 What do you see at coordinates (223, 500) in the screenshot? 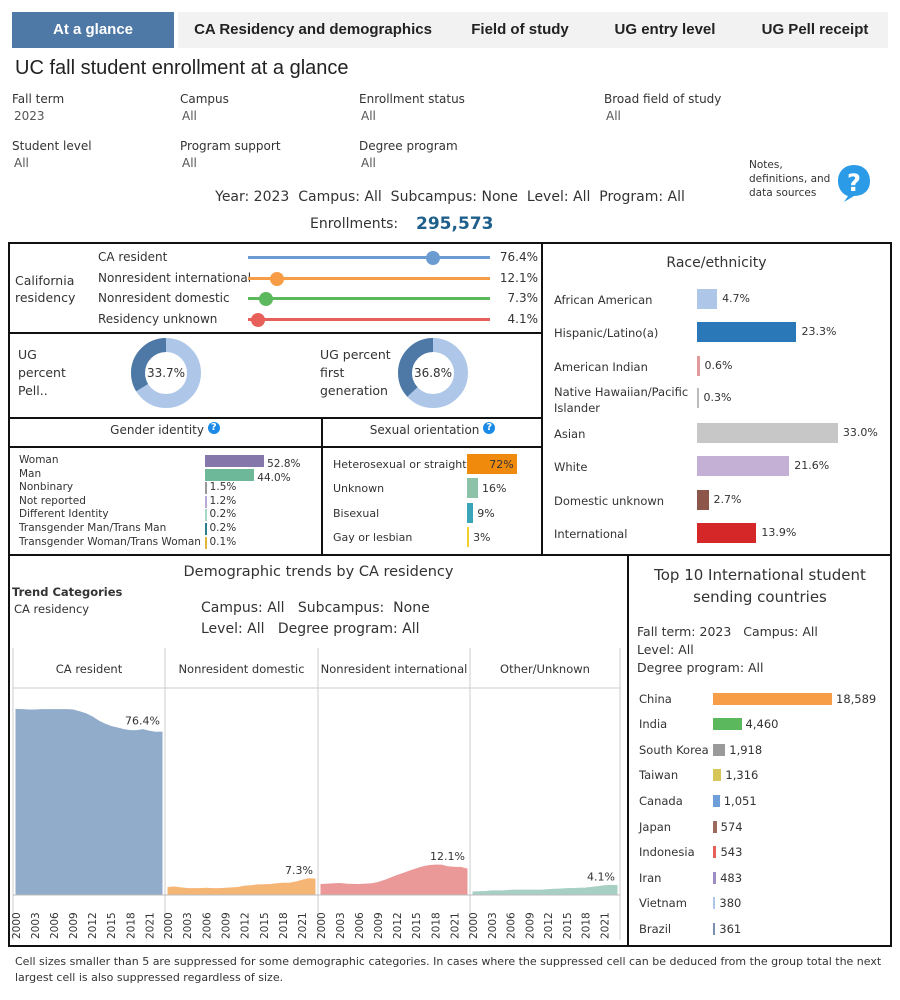
I see `gender-value: 1.2%` at bounding box center [223, 500].